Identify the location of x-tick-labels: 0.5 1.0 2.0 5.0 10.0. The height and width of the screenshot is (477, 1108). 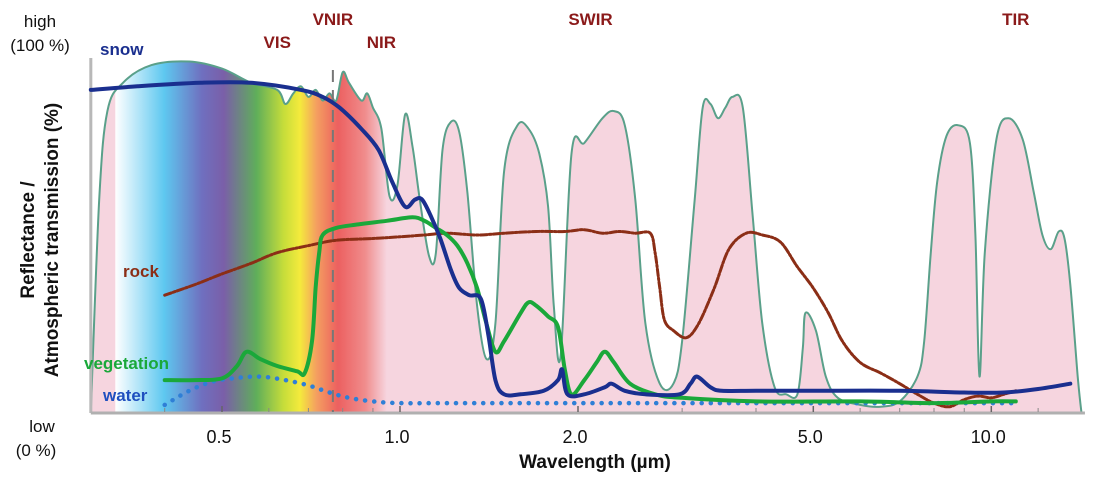
(605, 437).